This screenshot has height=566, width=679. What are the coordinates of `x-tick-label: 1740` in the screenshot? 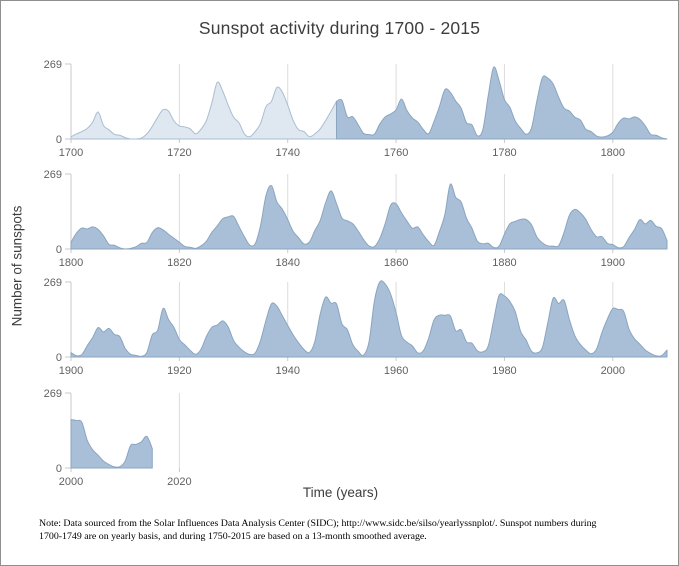 It's located at (287, 153).